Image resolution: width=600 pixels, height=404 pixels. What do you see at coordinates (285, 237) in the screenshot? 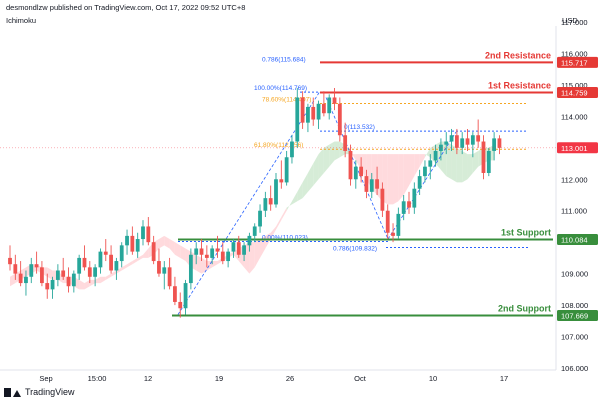
I see `fib-label: 0.00%(110.023)` at bounding box center [285, 237].